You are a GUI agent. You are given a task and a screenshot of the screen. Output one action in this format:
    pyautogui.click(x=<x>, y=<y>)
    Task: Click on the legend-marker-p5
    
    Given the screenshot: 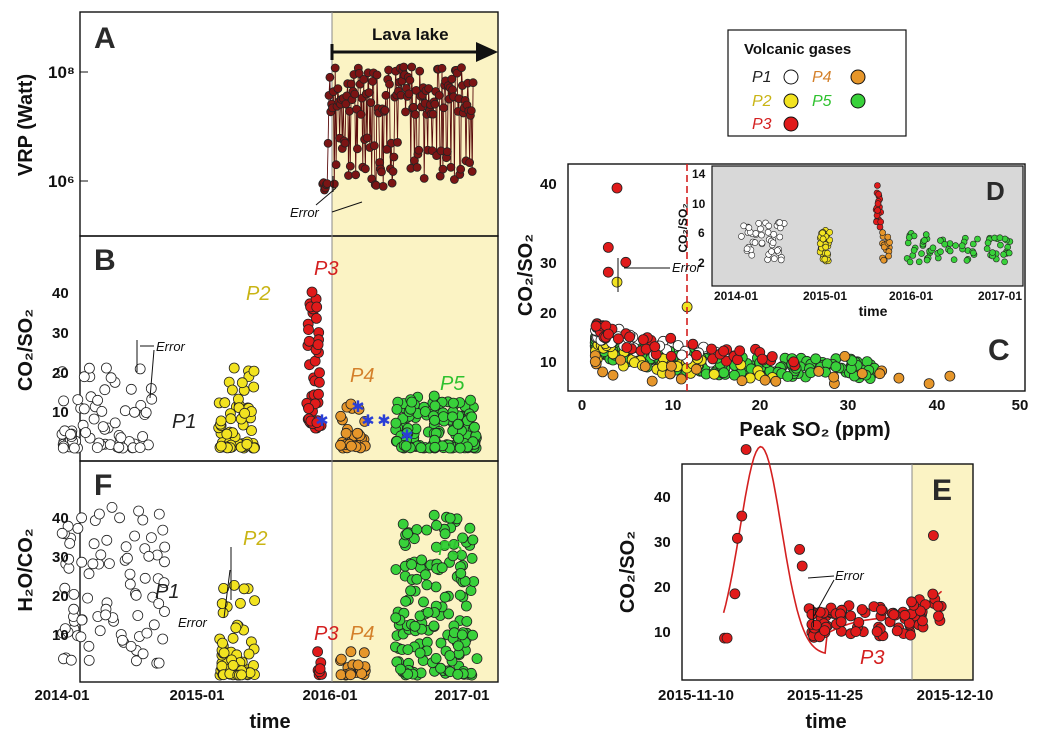 What is the action you would take?
    pyautogui.click(x=858, y=101)
    